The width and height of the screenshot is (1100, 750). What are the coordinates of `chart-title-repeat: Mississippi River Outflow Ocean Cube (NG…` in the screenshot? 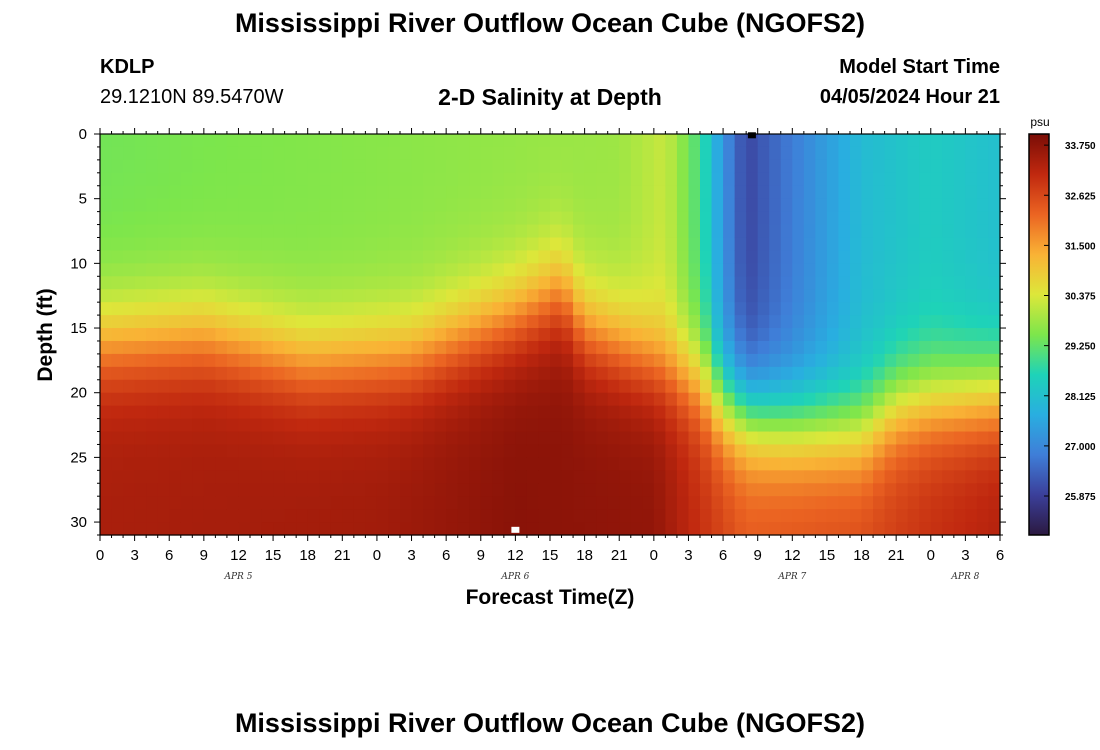 It's located at (550, 723).